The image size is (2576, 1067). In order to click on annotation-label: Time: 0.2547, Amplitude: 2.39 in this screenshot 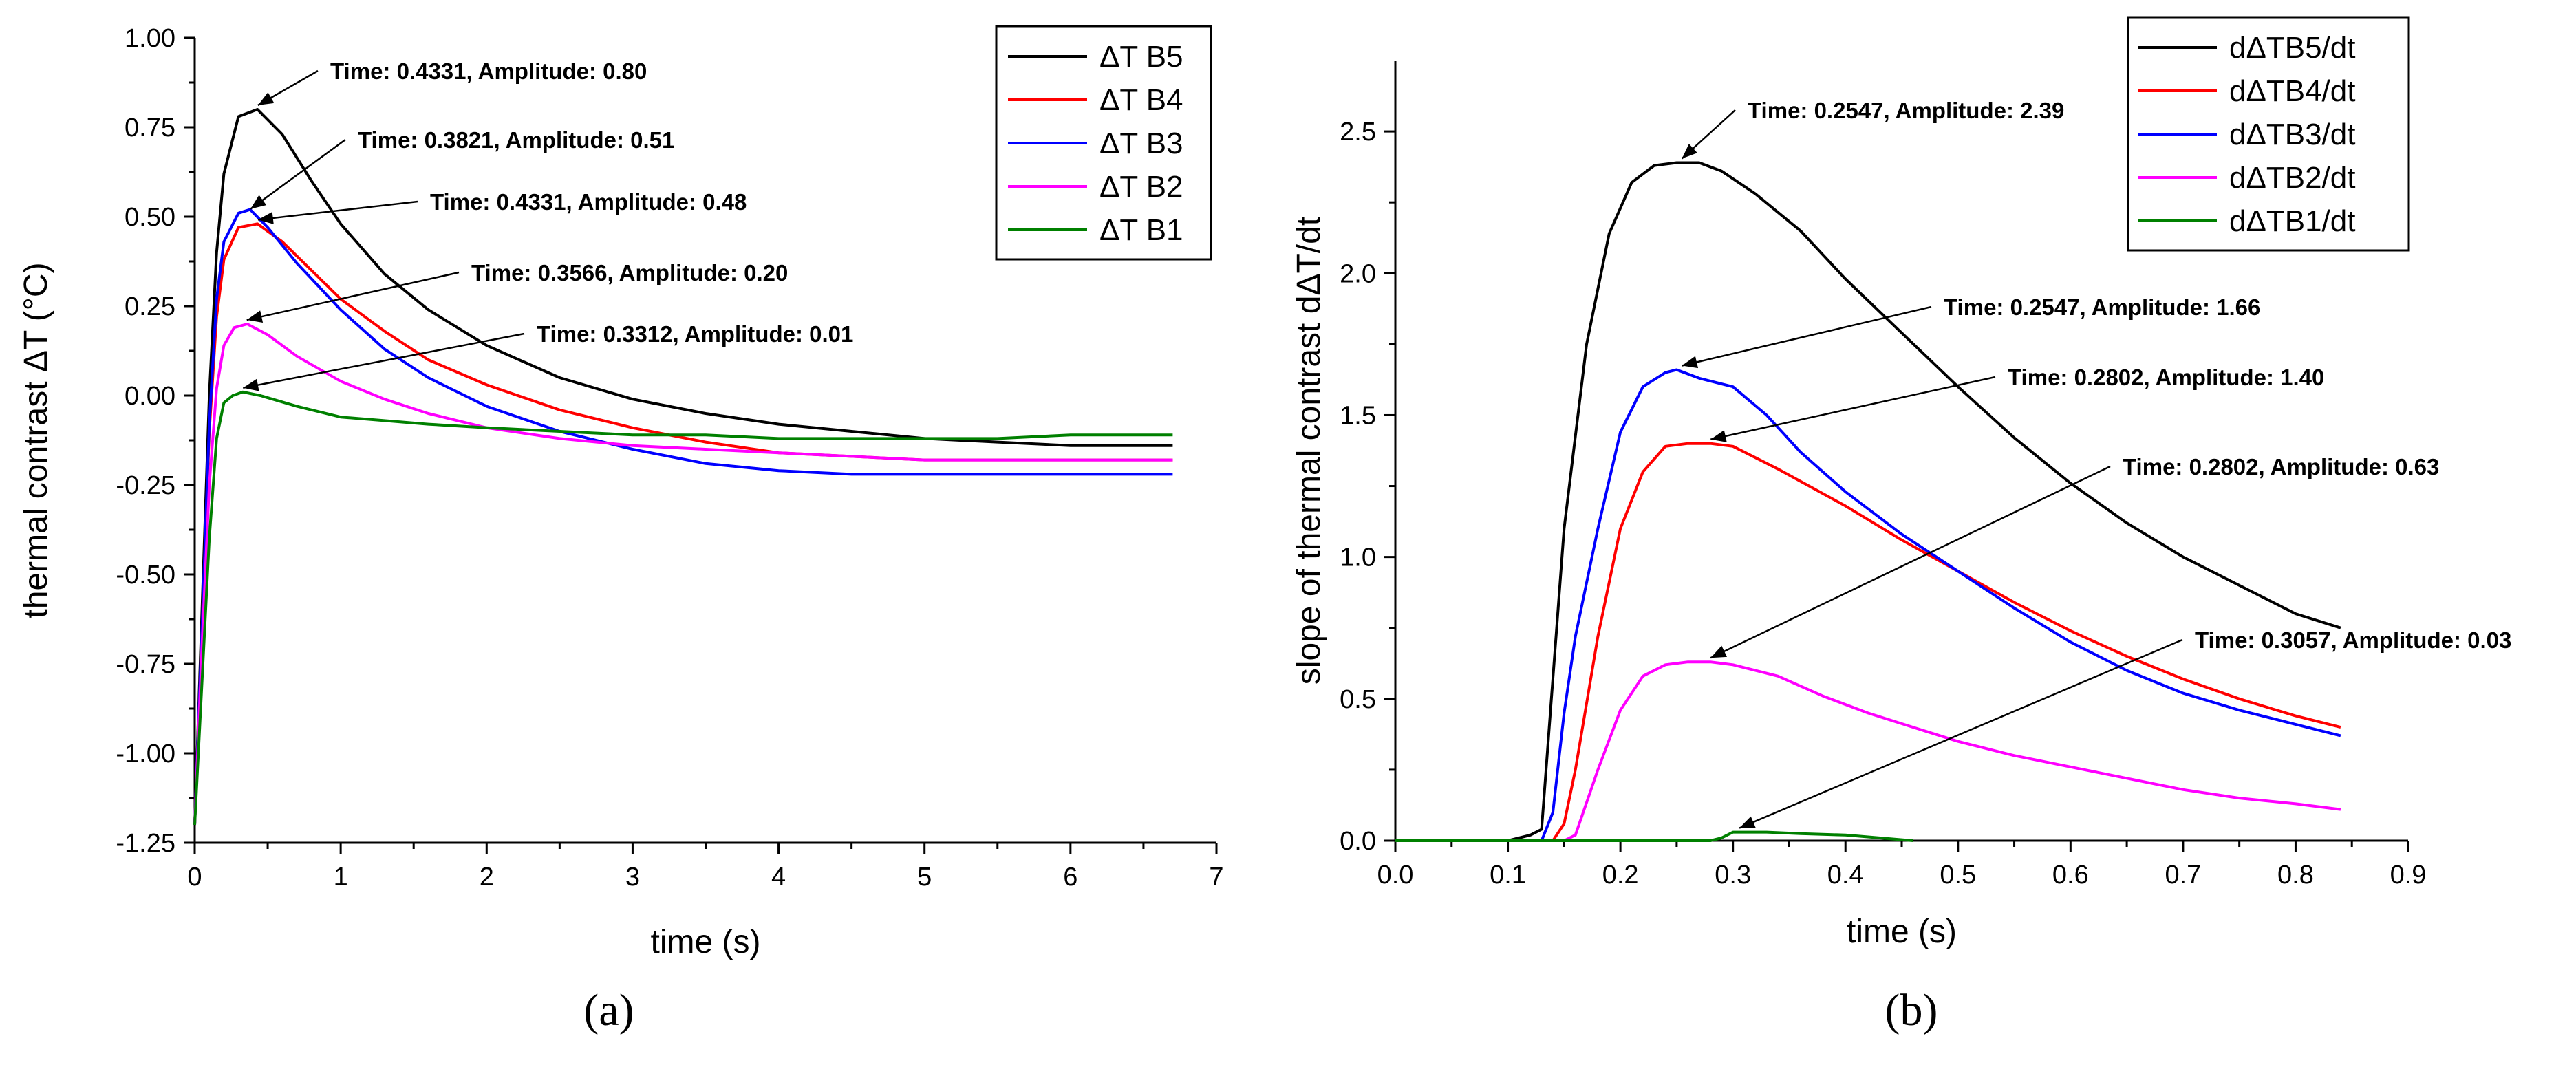, I will do `click(1906, 110)`.